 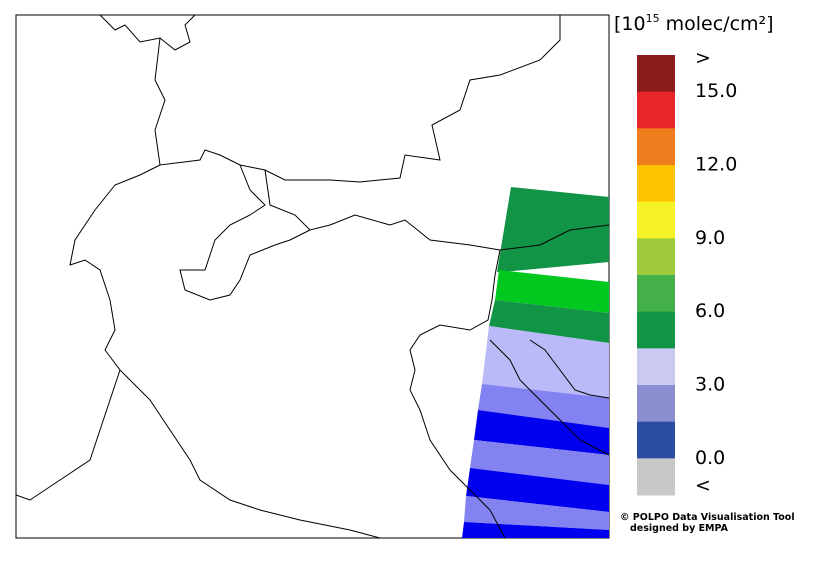 What do you see at coordinates (710, 458) in the screenshot?
I see `legend-label: 0.0` at bounding box center [710, 458].